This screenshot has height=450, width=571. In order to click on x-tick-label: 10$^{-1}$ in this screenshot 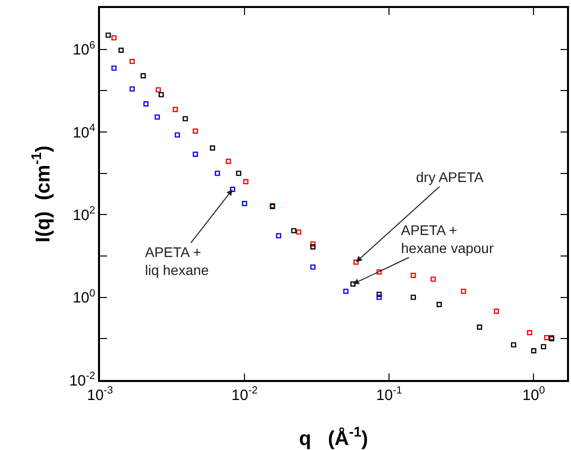, I will do `click(389, 394)`.